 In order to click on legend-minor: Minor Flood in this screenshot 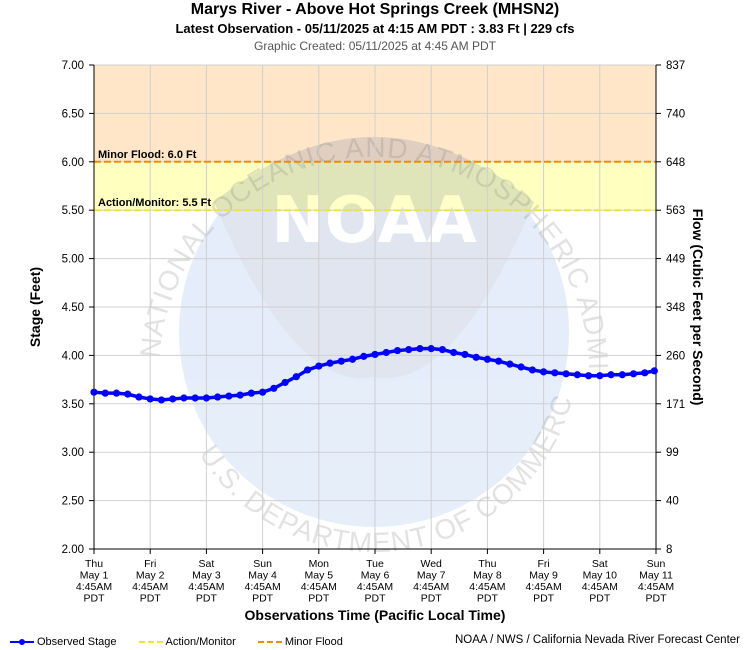, I will do `click(300, 642)`.